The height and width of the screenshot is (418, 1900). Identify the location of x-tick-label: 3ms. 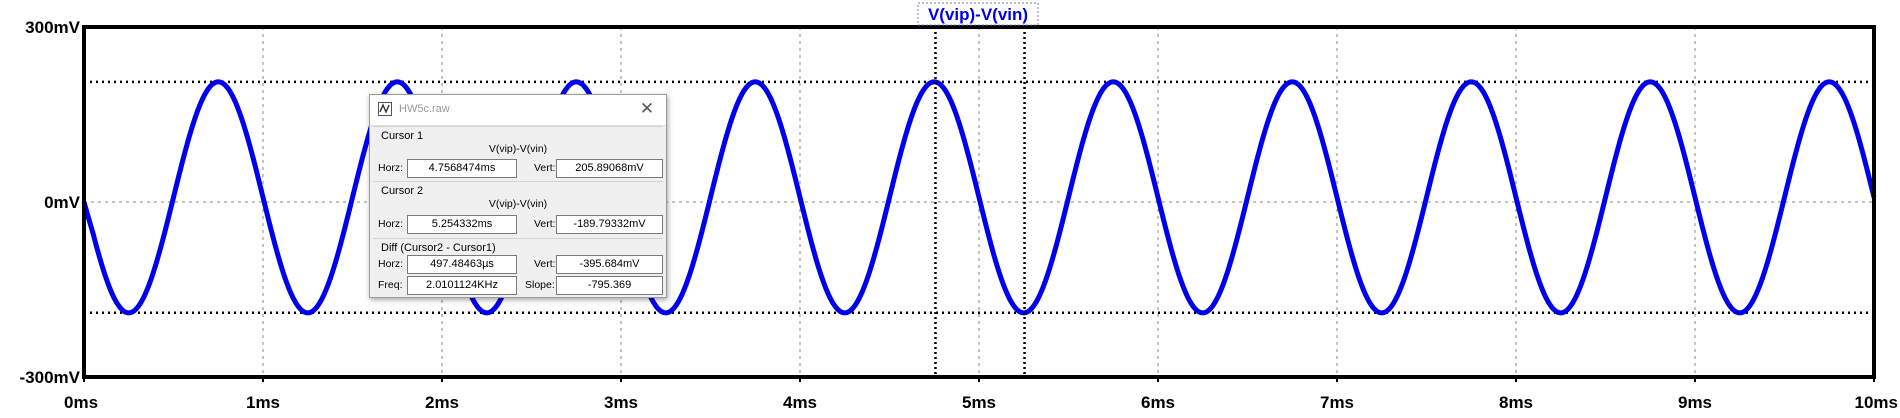
(621, 402).